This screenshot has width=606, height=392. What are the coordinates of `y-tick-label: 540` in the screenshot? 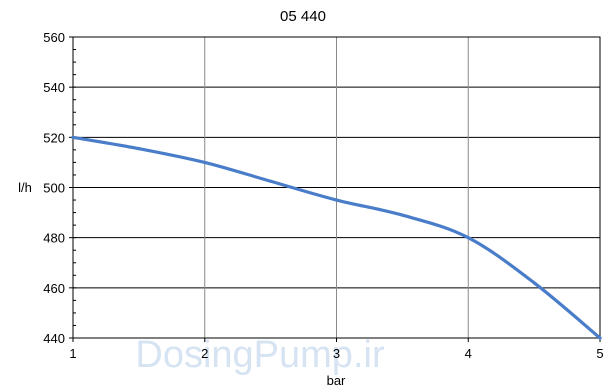 It's located at (54, 87).